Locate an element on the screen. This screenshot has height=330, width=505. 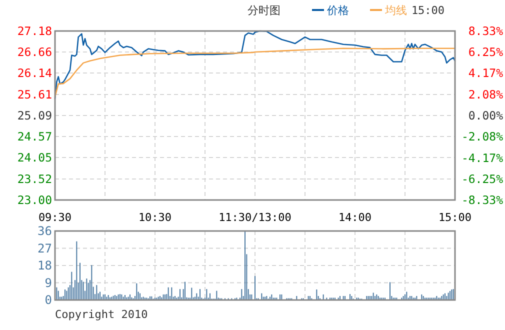
y2-tick-label: 0.00% is located at coordinates (486, 115).